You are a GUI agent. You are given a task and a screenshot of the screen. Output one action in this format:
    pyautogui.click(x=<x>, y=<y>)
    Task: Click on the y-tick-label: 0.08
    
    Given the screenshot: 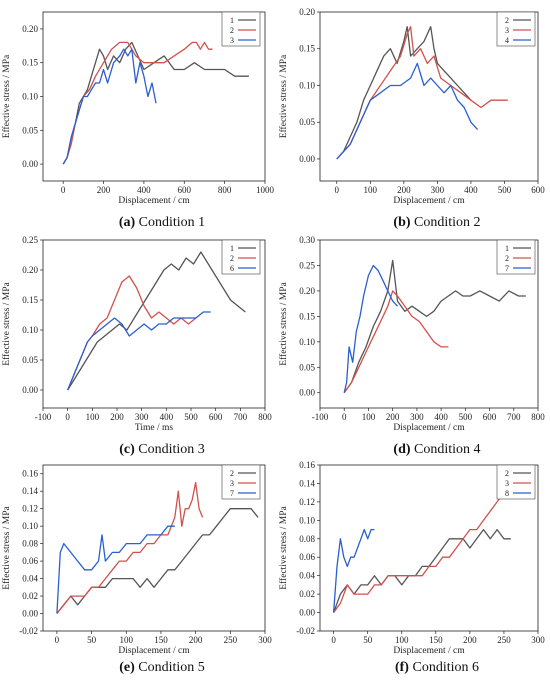 What is the action you would take?
    pyautogui.click(x=30, y=544)
    